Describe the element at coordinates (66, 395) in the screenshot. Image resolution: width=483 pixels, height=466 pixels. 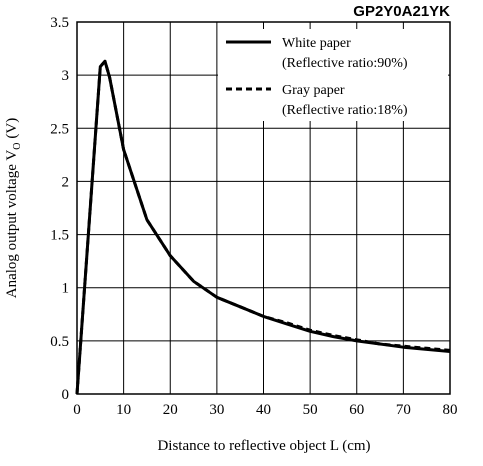
I see `y-tick-label: 0` at that location.